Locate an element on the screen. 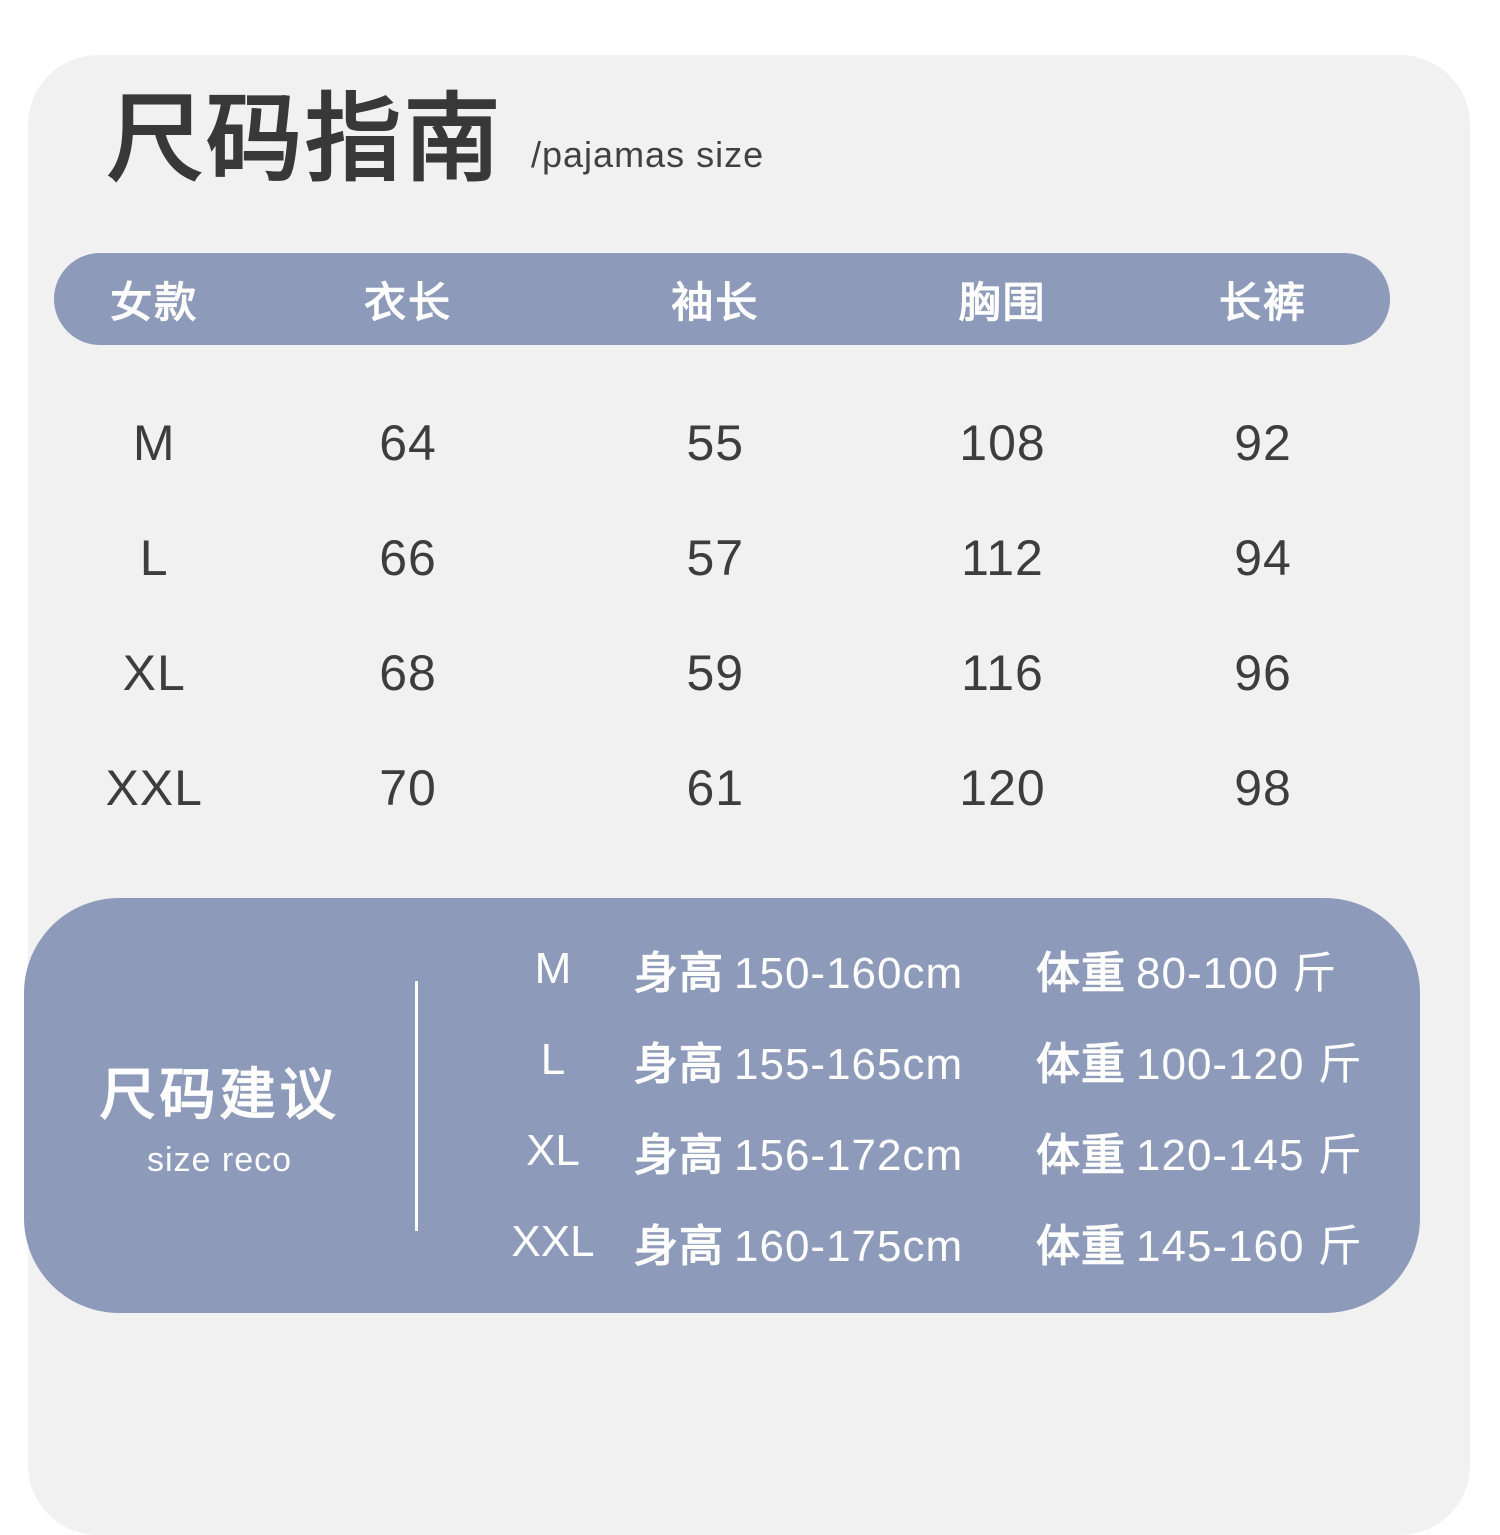 The width and height of the screenshot is (1500, 1535). size-cell: XL is located at coordinates (154, 672).